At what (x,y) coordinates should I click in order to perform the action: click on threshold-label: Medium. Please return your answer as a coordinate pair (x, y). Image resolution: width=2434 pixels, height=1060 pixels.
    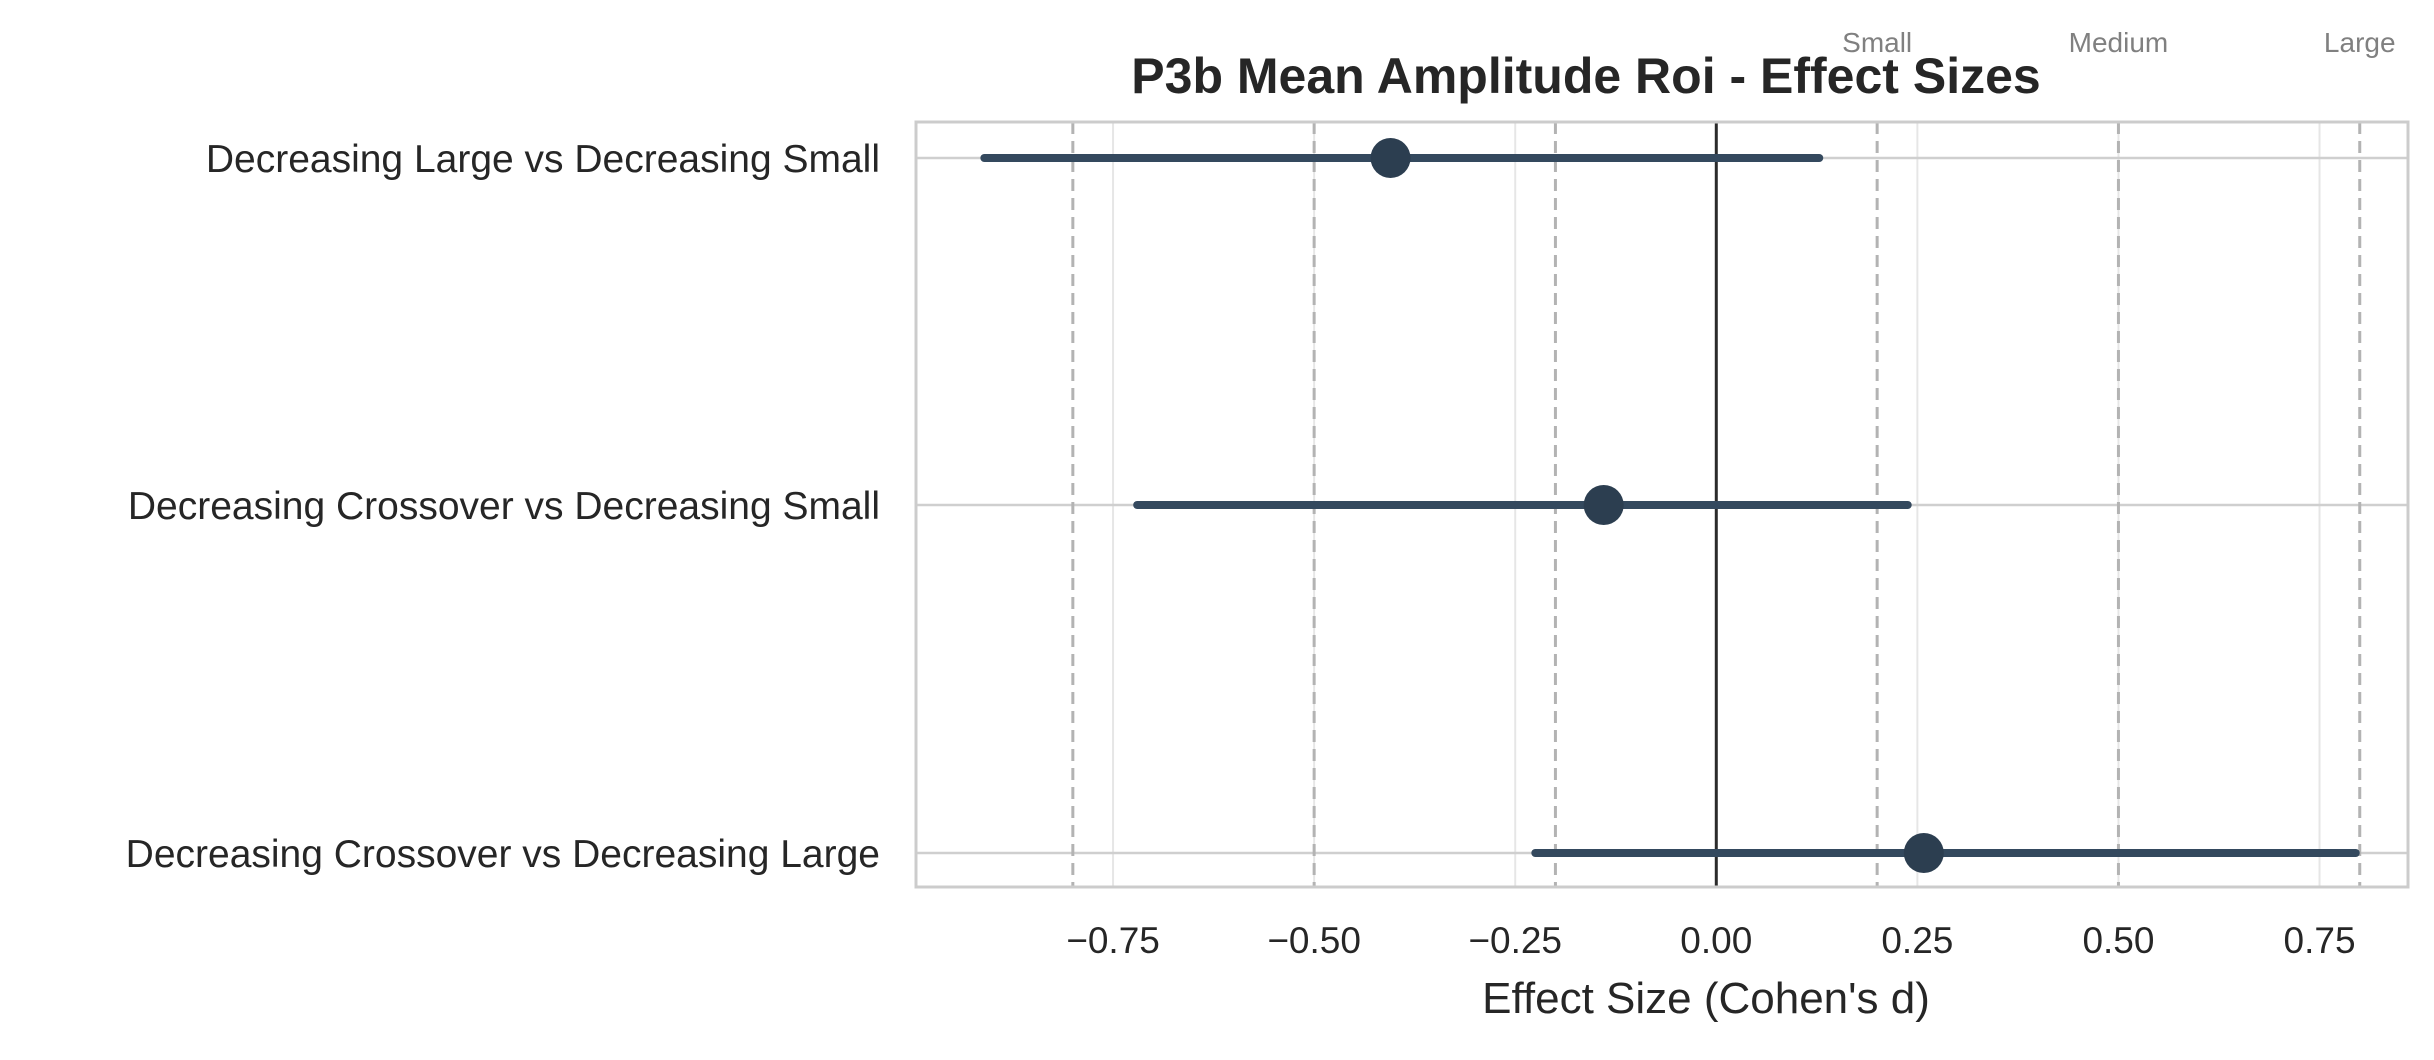
    Looking at the image, I should click on (2119, 42).